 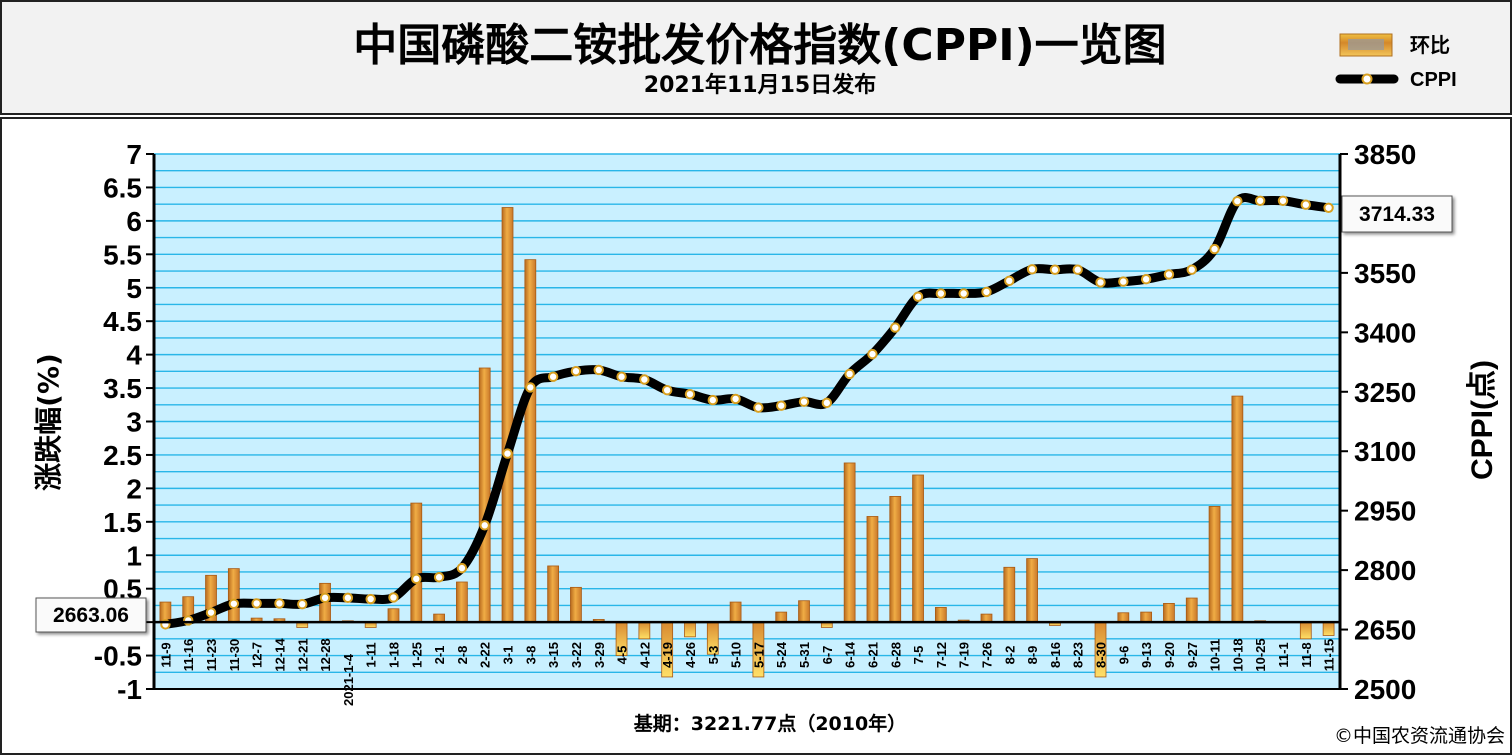 What do you see at coordinates (1215, 655) in the screenshot?
I see `x-tick-label: 10-11` at bounding box center [1215, 655].